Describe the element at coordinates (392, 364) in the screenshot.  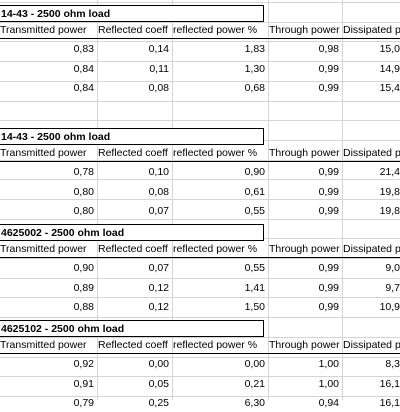
I see `data-cell: 8,3` at that location.